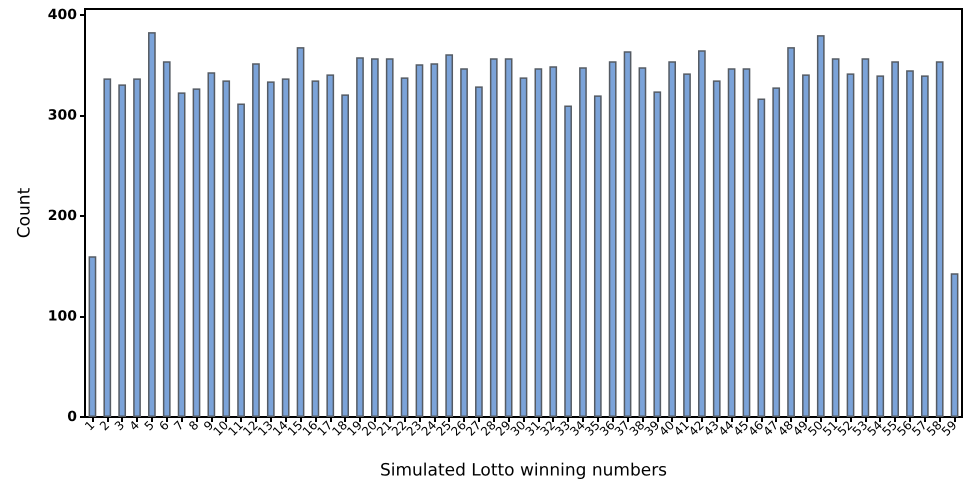  I want to click on x-tick-label: 7, so click(179, 426).